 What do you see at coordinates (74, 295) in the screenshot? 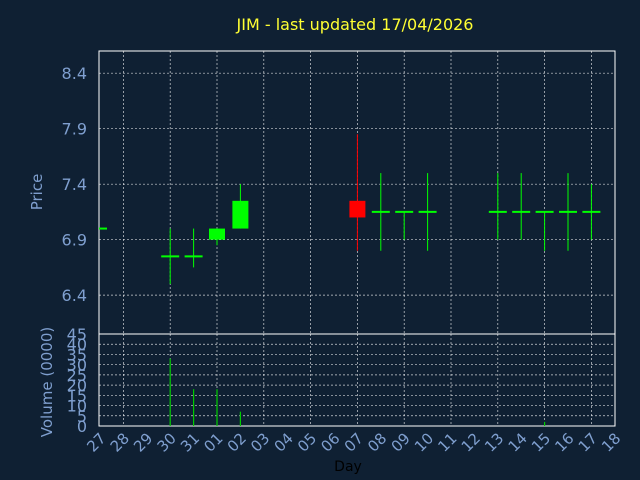
I see `price-tick-label: 6.4` at bounding box center [74, 295].